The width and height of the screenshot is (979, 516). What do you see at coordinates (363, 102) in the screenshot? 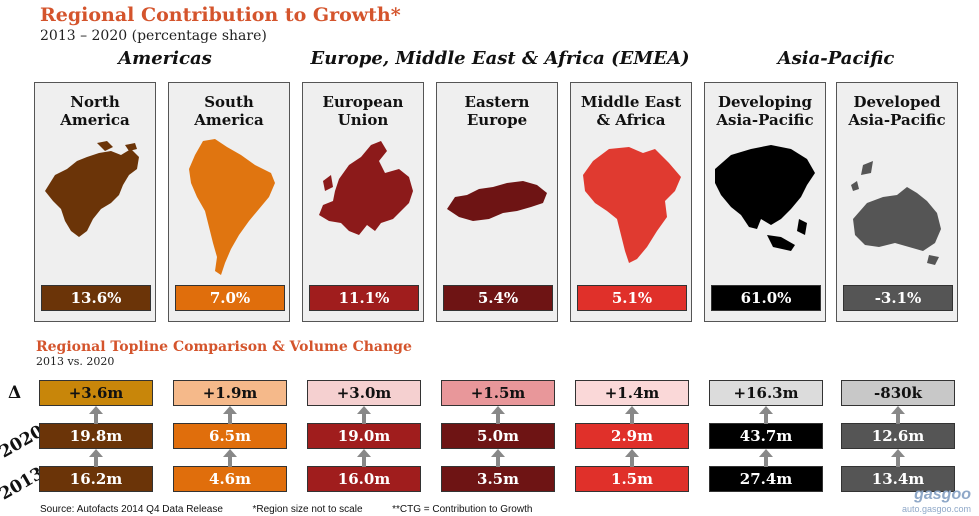
I see `region-name-line: European` at bounding box center [363, 102].